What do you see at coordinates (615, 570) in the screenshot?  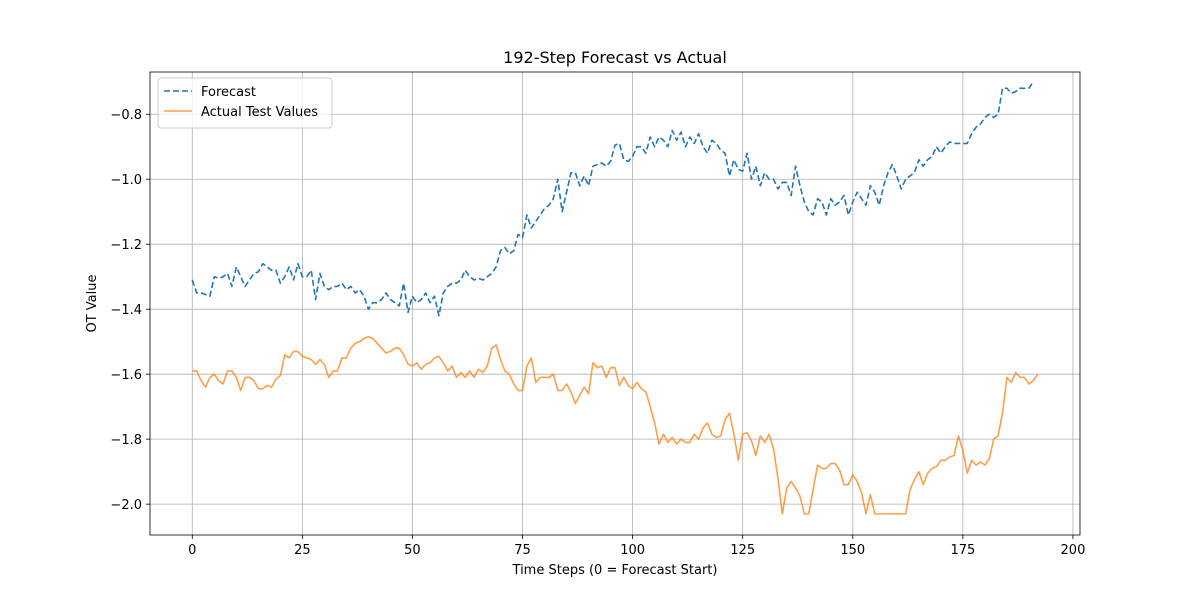 I see `x-axis-label: Time Steps (0 = Forecast Start)` at bounding box center [615, 570].